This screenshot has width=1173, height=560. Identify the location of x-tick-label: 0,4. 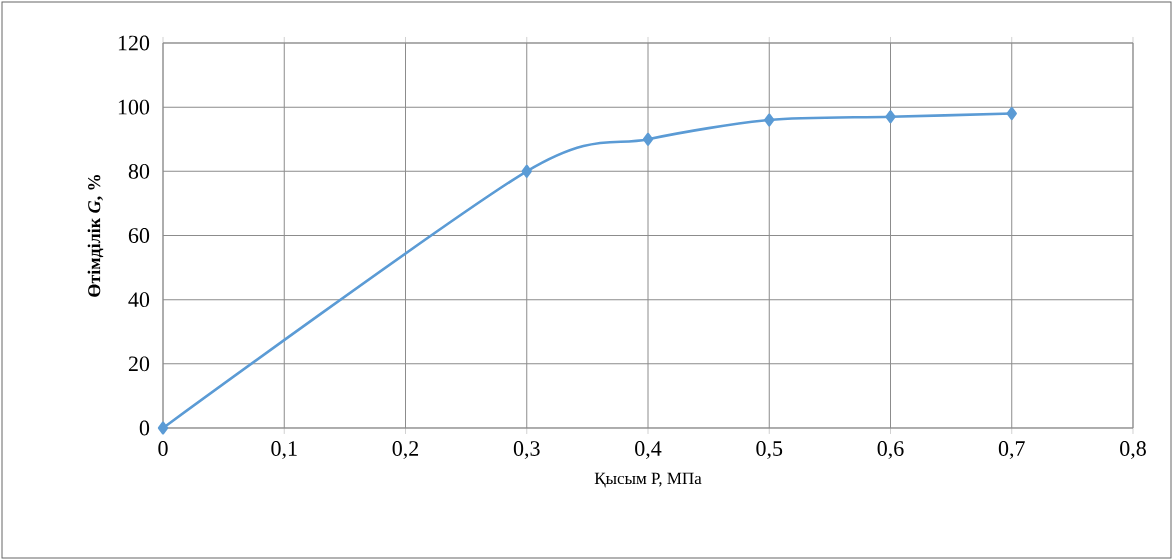
(648, 450).